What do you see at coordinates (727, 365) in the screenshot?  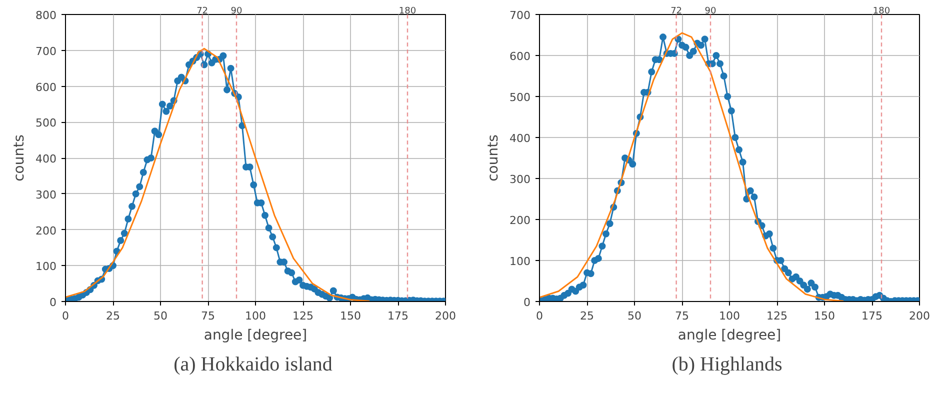 I see `text: (b) Highlands` at bounding box center [727, 365].